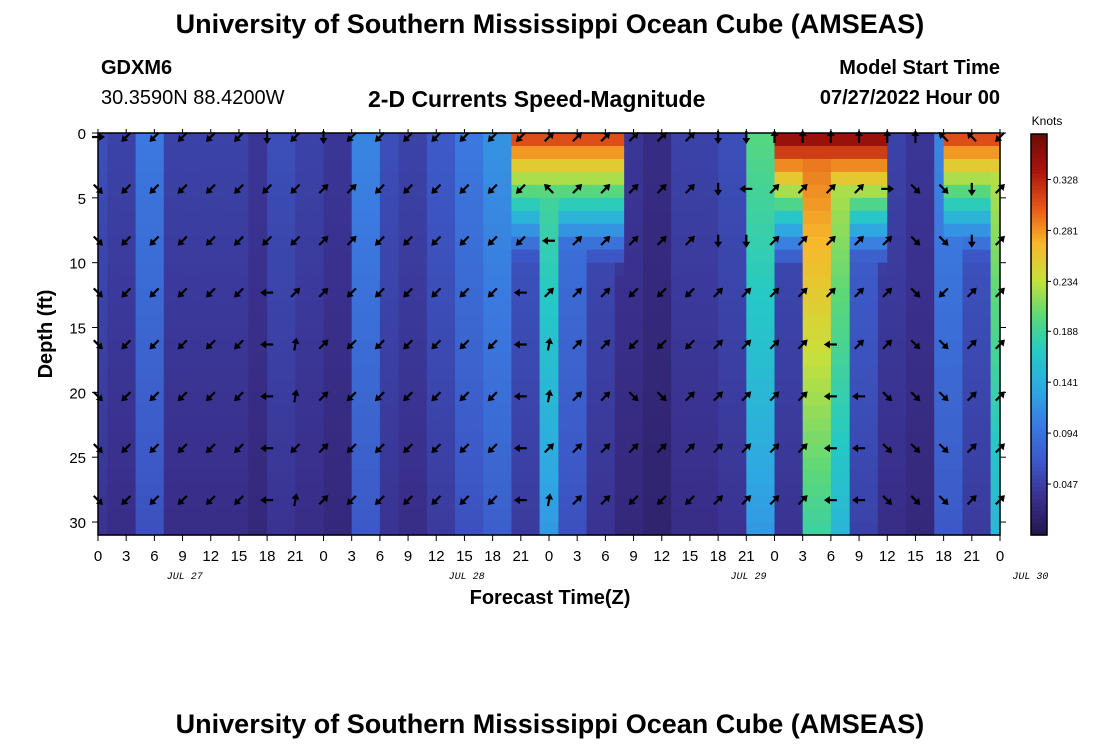  What do you see at coordinates (577, 556) in the screenshot?
I see `x-tick-label: 3` at bounding box center [577, 556].